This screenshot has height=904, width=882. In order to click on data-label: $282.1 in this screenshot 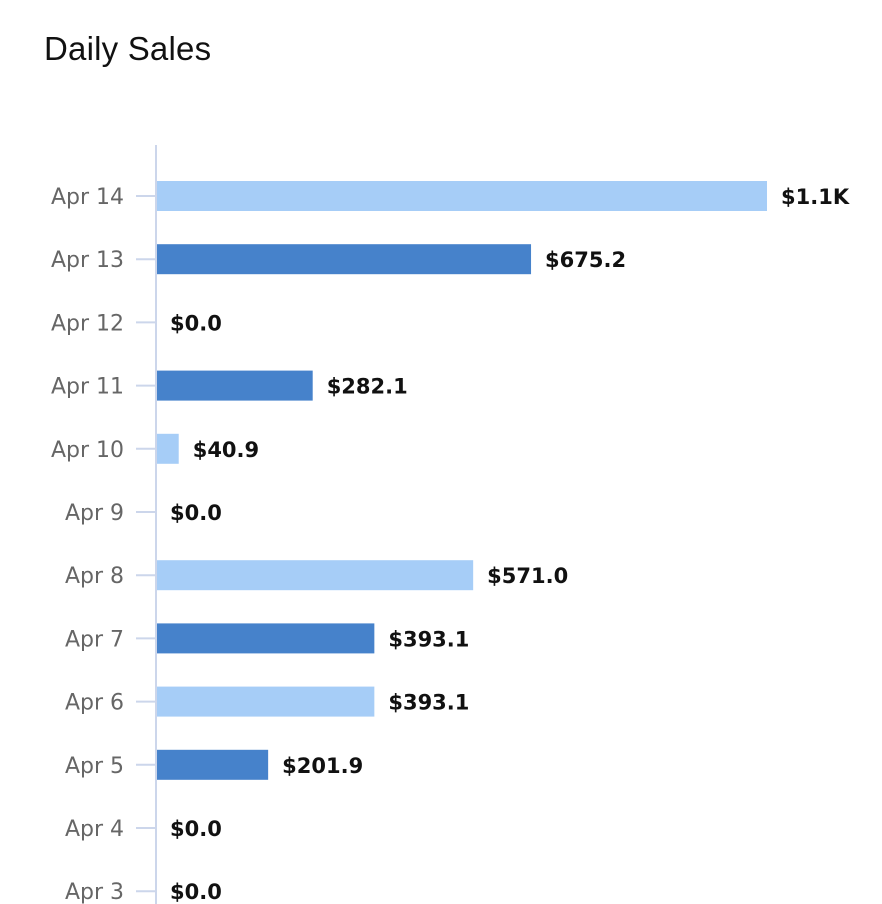, I will do `click(367, 387)`.